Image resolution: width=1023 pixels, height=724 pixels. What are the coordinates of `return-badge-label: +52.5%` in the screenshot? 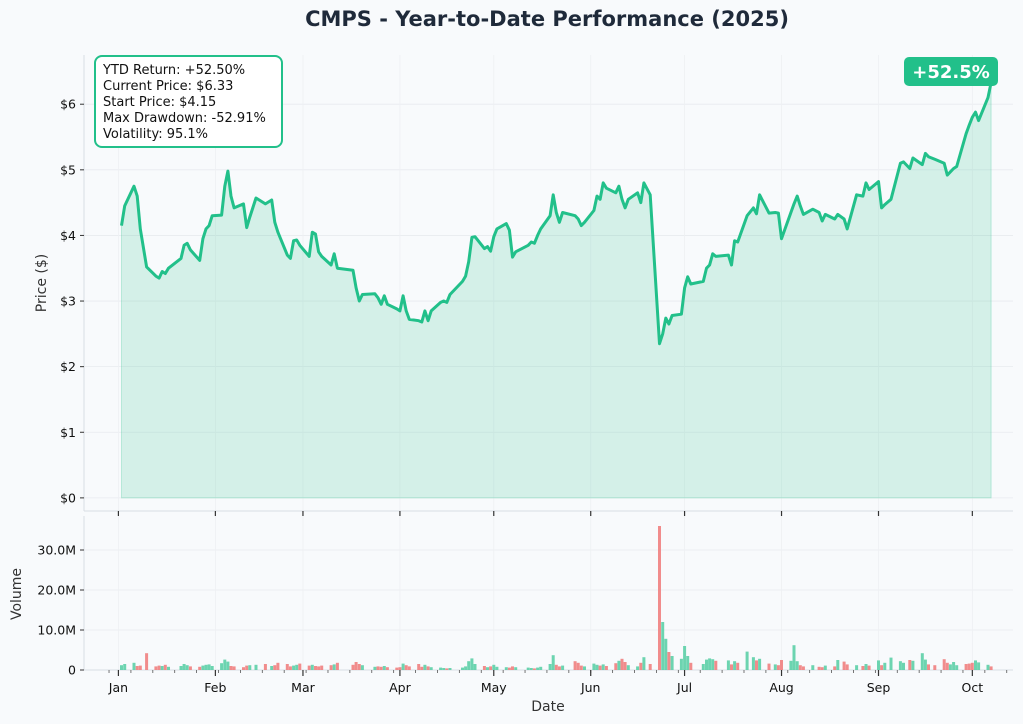 It's located at (951, 72).